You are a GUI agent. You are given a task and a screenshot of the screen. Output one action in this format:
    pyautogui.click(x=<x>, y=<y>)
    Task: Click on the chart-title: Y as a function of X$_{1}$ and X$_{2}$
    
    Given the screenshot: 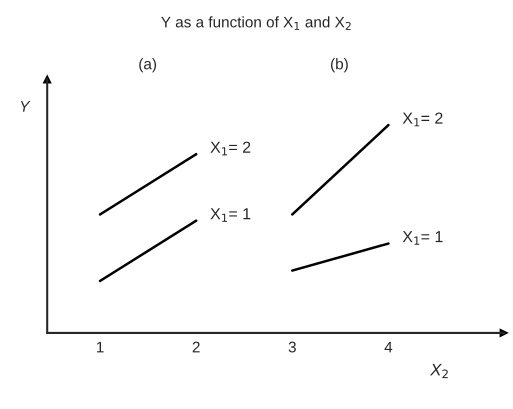 What is the action you would take?
    pyautogui.click(x=256, y=23)
    